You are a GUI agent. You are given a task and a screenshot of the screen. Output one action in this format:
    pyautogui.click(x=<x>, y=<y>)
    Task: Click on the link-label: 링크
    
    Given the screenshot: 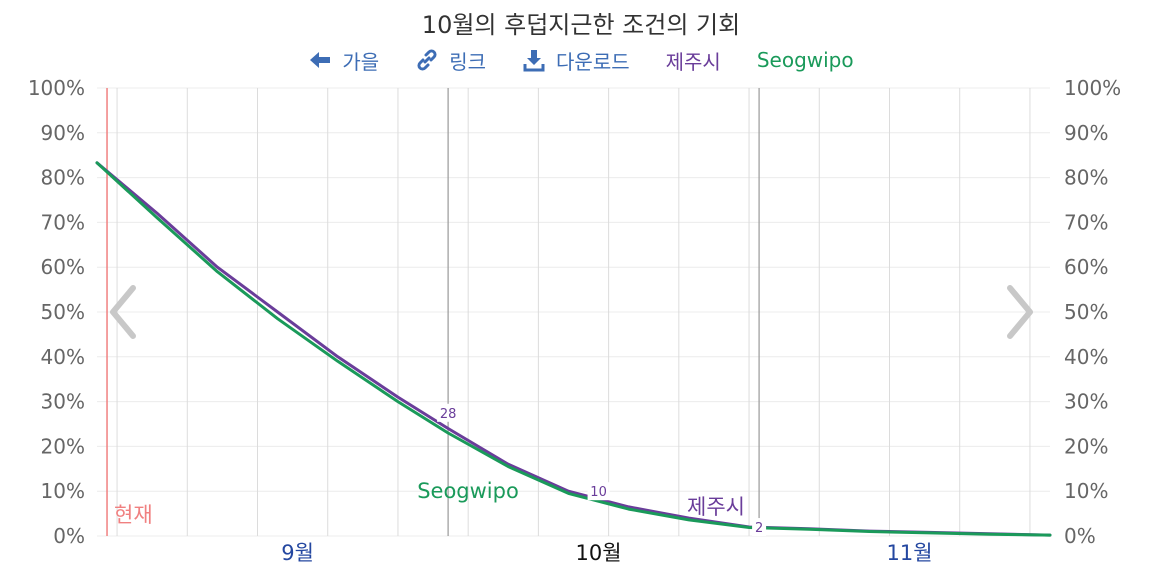 What is the action you would take?
    pyautogui.click(x=468, y=61)
    